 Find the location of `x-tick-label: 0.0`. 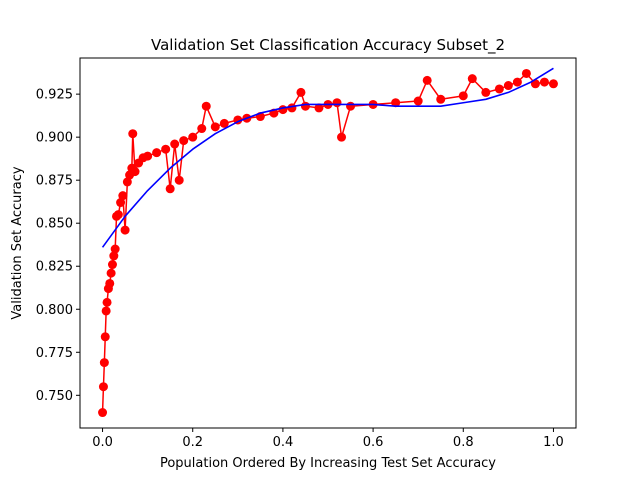

x-tick-label: 0.0 is located at coordinates (102, 442).